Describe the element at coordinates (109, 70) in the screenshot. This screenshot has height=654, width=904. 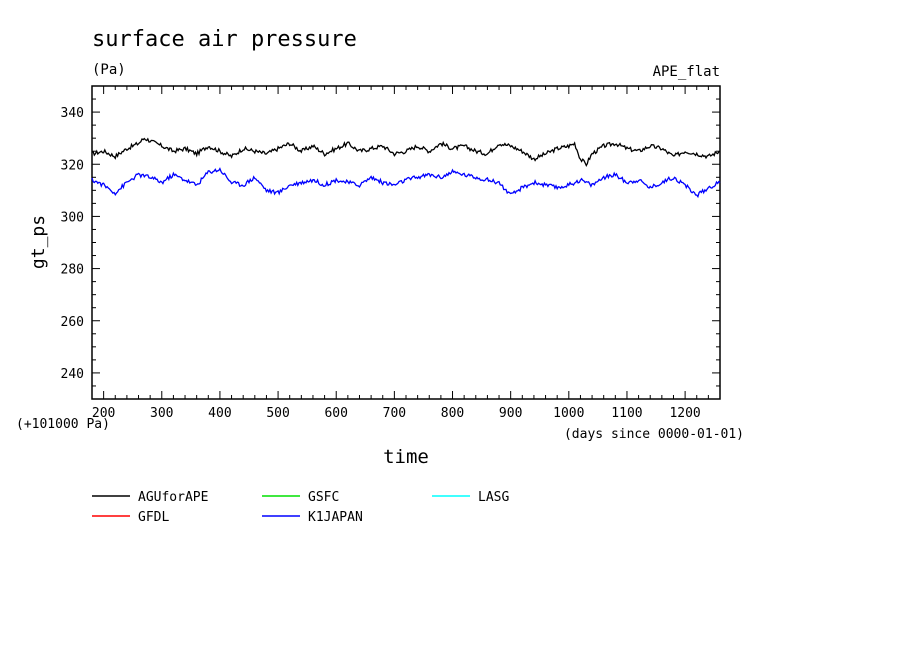
I see `units-label: (Pa)` at that location.